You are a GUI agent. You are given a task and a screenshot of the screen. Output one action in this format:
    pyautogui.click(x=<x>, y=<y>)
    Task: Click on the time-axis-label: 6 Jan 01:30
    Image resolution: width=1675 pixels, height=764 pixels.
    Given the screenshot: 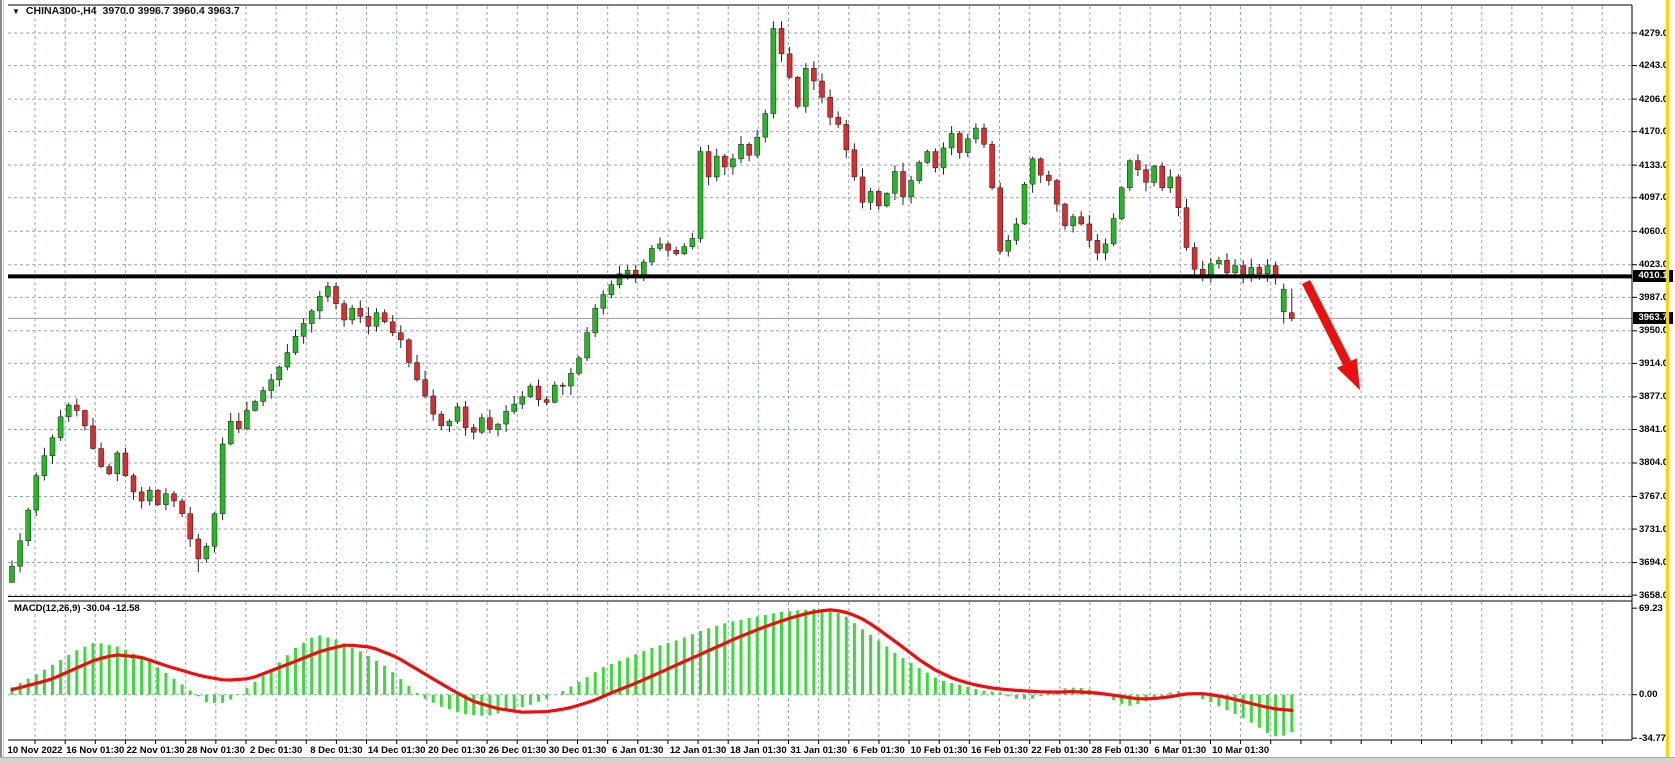 What is the action you would take?
    pyautogui.click(x=638, y=750)
    